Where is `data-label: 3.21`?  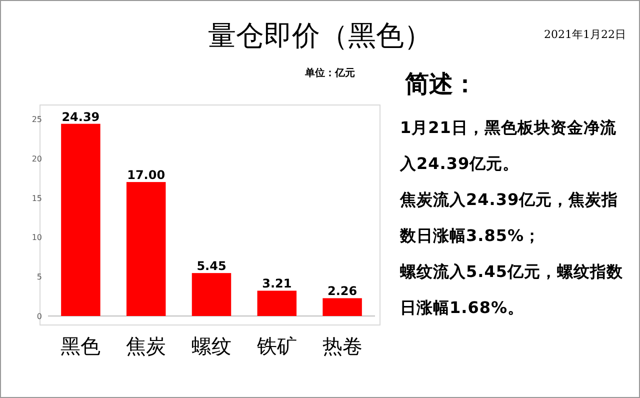
data-label: 3.21 is located at coordinates (277, 283).